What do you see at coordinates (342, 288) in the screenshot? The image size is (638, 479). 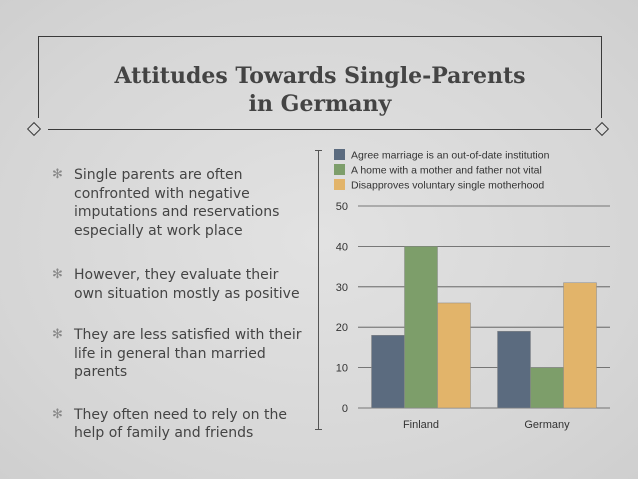 I see `y-tick-label: 30` at bounding box center [342, 288].